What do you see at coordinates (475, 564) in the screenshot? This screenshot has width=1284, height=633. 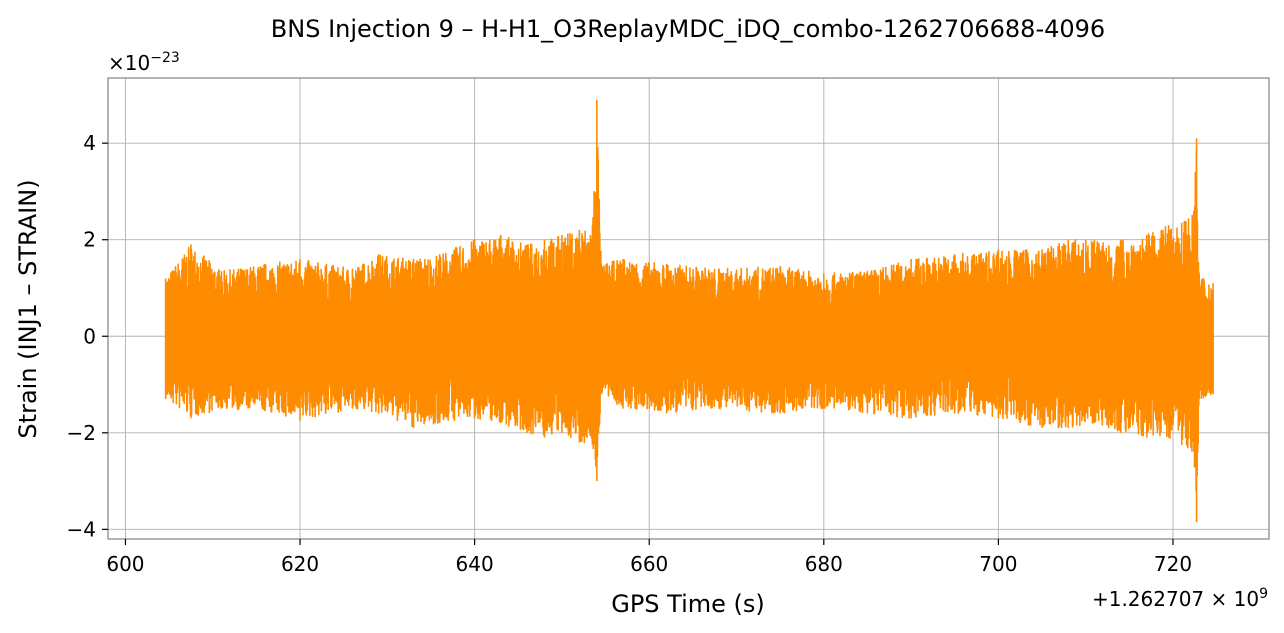 I see `x-tick-label: 640` at bounding box center [475, 564].